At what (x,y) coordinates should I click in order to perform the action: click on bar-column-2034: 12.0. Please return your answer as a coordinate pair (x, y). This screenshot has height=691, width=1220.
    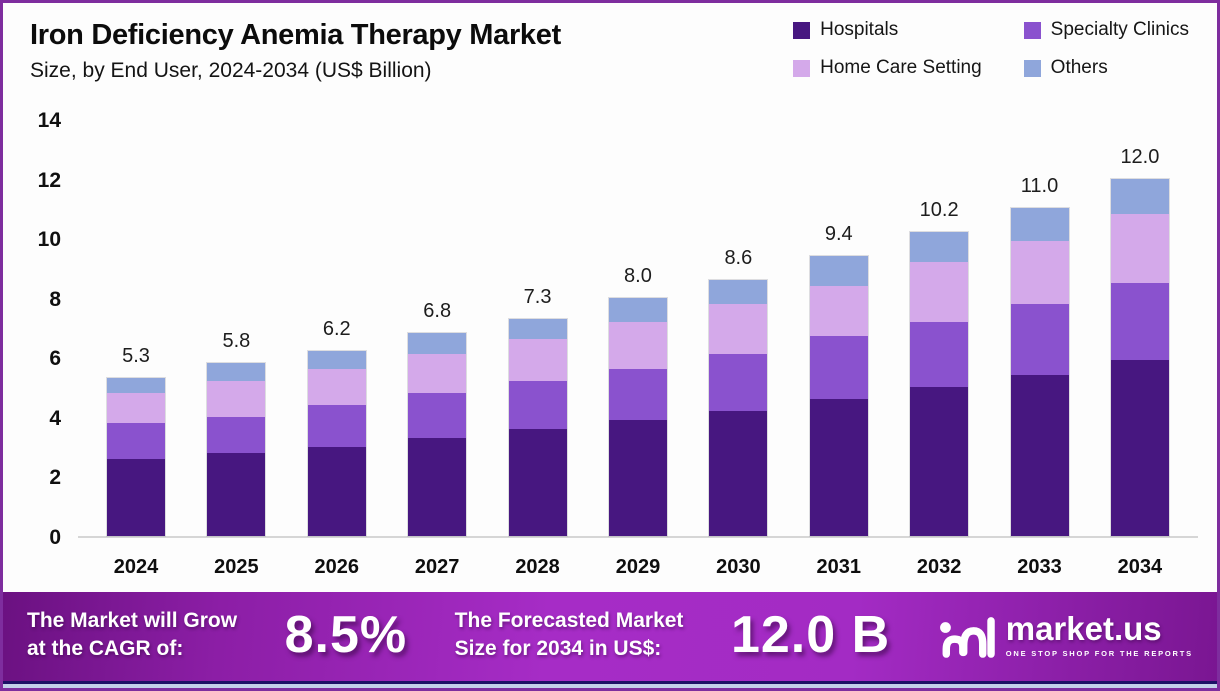
    Looking at the image, I should click on (1140, 328).